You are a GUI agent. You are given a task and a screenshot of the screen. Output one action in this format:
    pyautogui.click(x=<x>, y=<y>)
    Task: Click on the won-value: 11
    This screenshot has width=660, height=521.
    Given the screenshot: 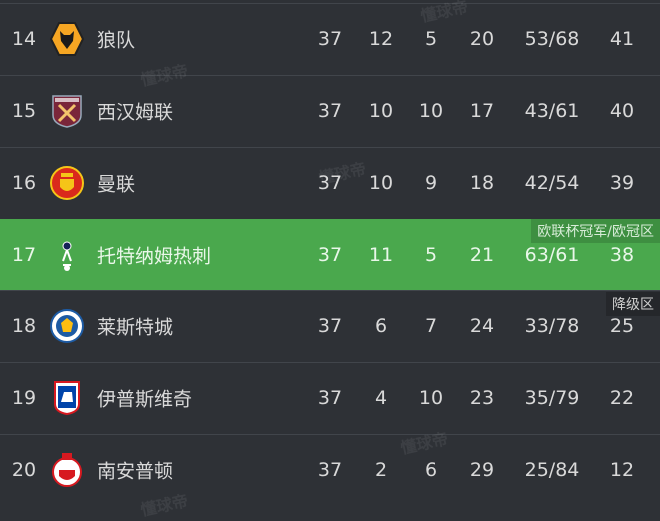 What is the action you would take?
    pyautogui.click(x=381, y=254)
    